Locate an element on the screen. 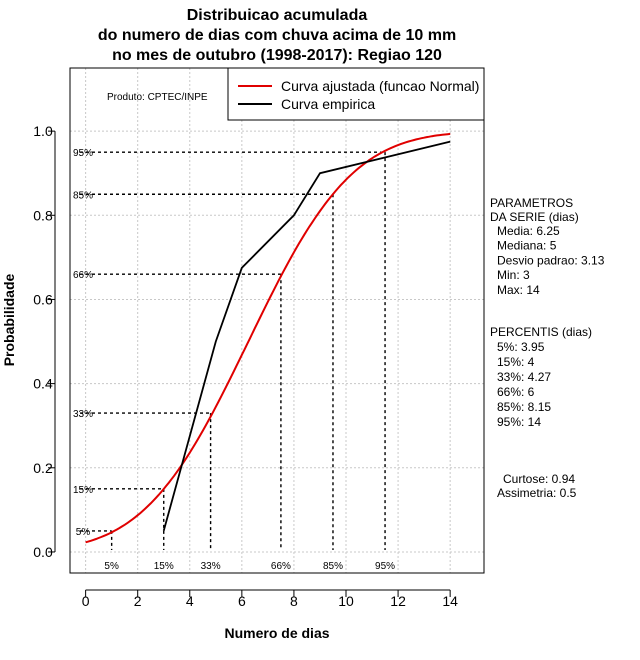  legend-box is located at coordinates (356, 94).